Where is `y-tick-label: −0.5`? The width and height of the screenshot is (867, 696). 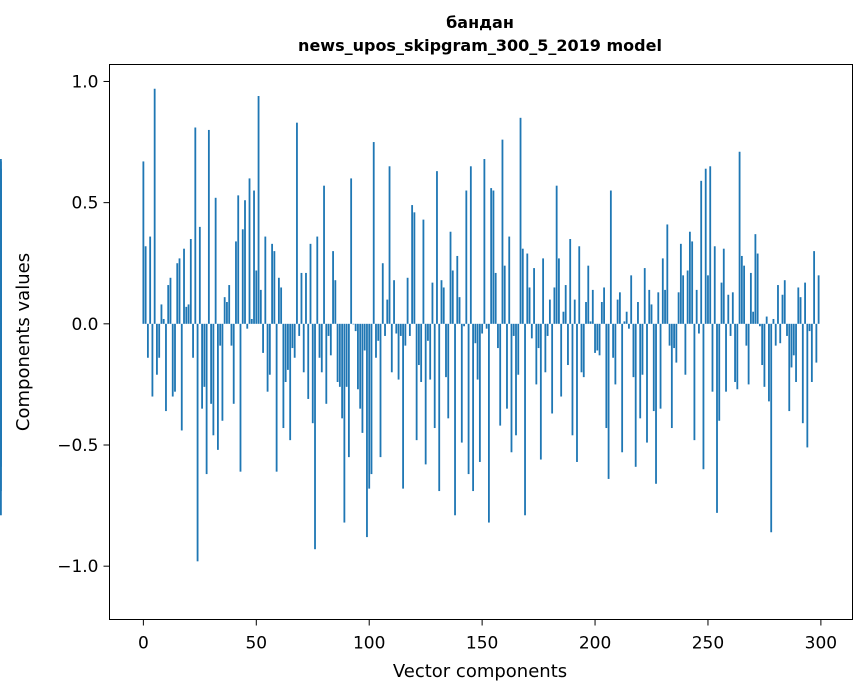
y-tick-label: −0.5 is located at coordinates (77, 446).